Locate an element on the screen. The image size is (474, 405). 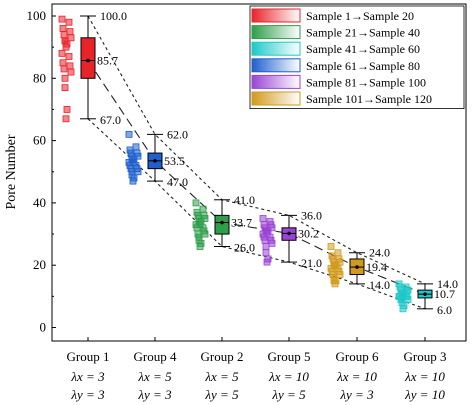
legend-label: Sample 41→Sample 60 is located at coordinates (363, 49).